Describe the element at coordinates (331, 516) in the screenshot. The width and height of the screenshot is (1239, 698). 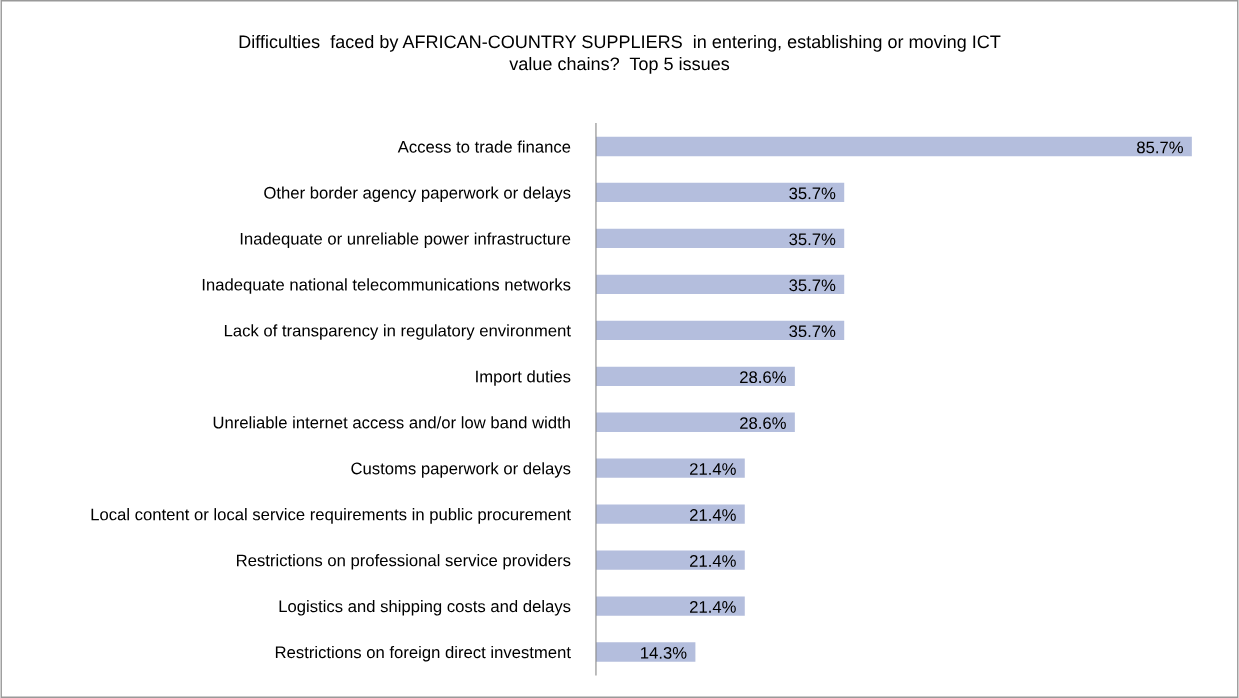
I see `y-tick-label: Local content or local service requirements in public procurement` at that location.